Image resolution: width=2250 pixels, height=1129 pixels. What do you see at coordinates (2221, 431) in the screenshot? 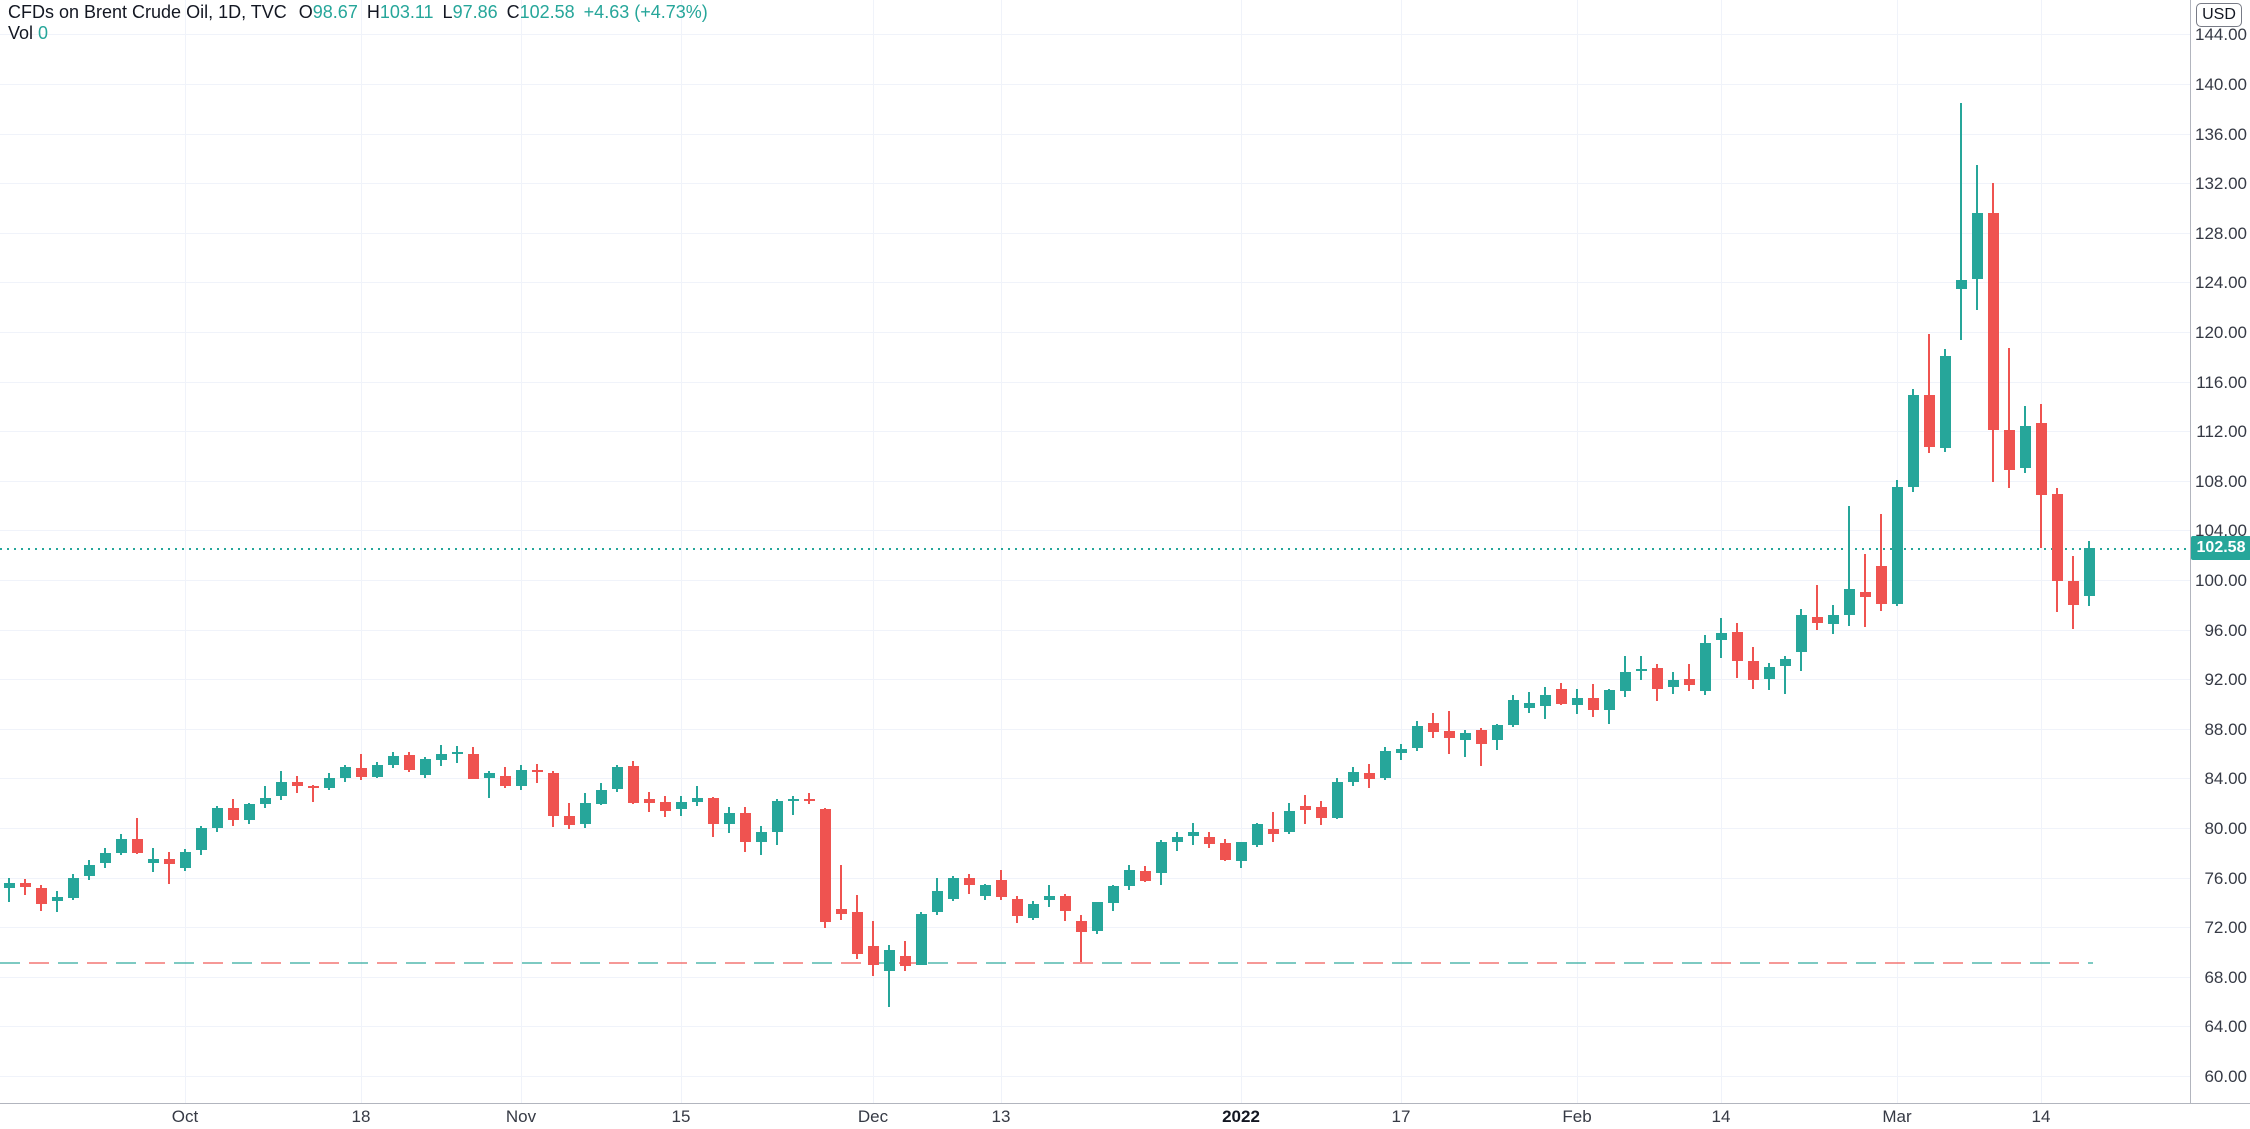
I see `price-tick-label: 112.00` at bounding box center [2221, 431].